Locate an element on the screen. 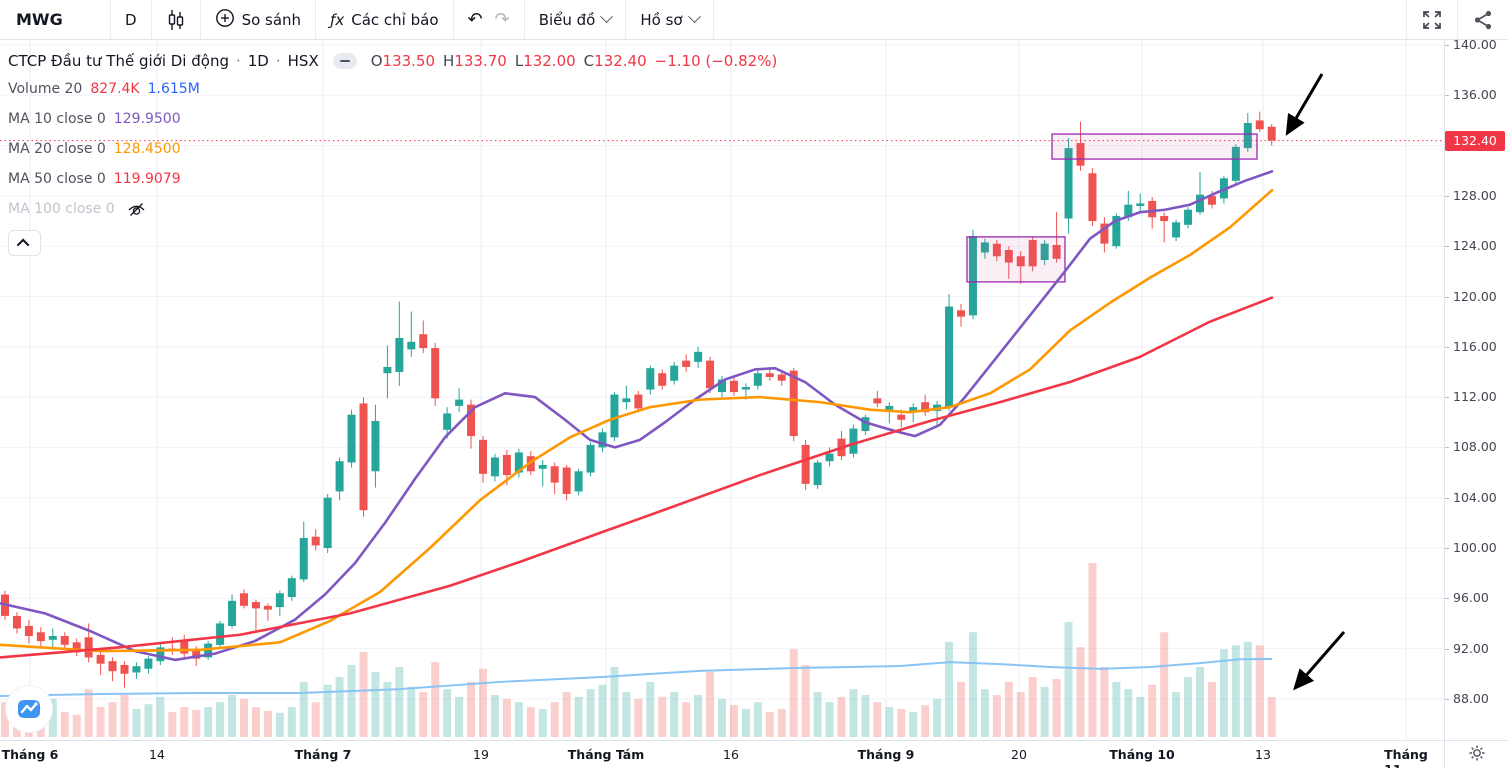 The height and width of the screenshot is (768, 1508). provider-logo is located at coordinates (29, 709).